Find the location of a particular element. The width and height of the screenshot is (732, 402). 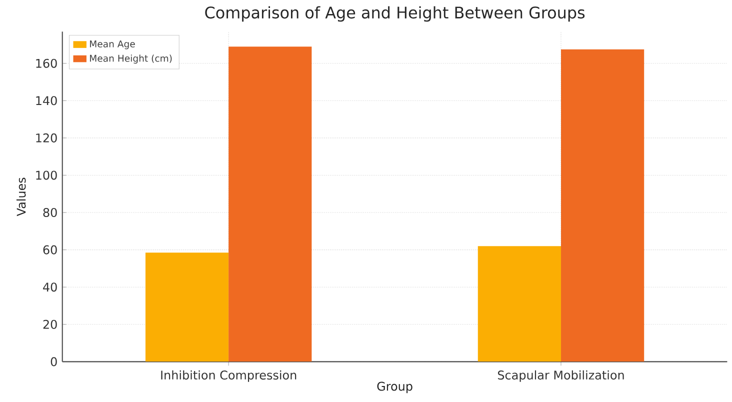

y-tick-label: 40 is located at coordinates (50, 287).